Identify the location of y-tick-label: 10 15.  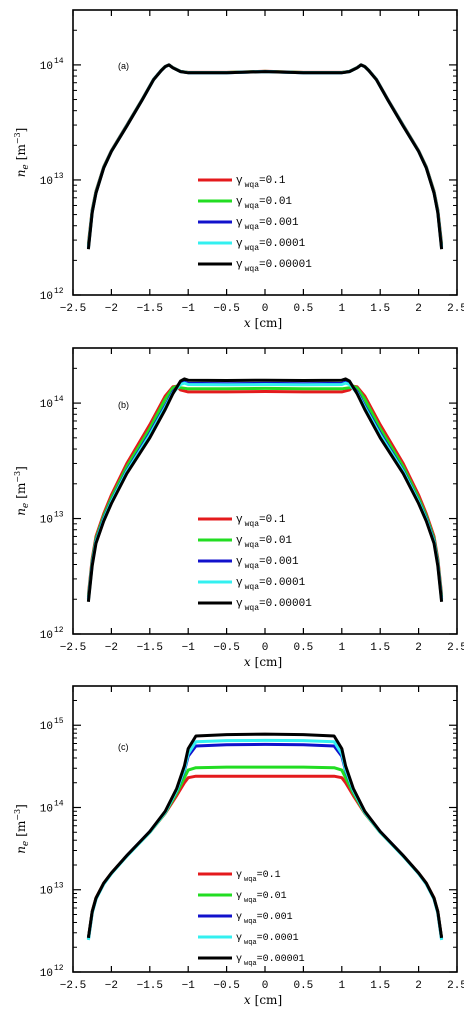
(52, 725).